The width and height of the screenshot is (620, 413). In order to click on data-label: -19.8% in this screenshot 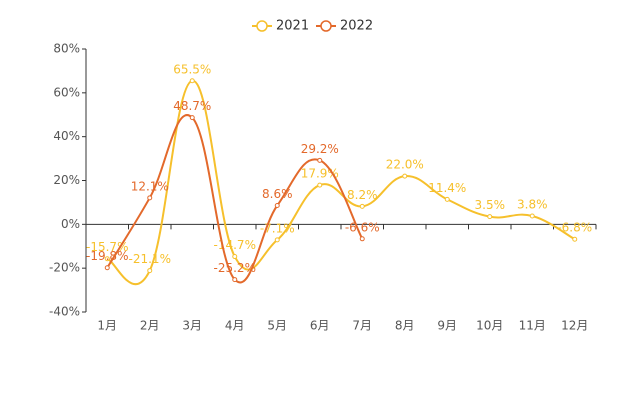, I will do `click(107, 256)`.